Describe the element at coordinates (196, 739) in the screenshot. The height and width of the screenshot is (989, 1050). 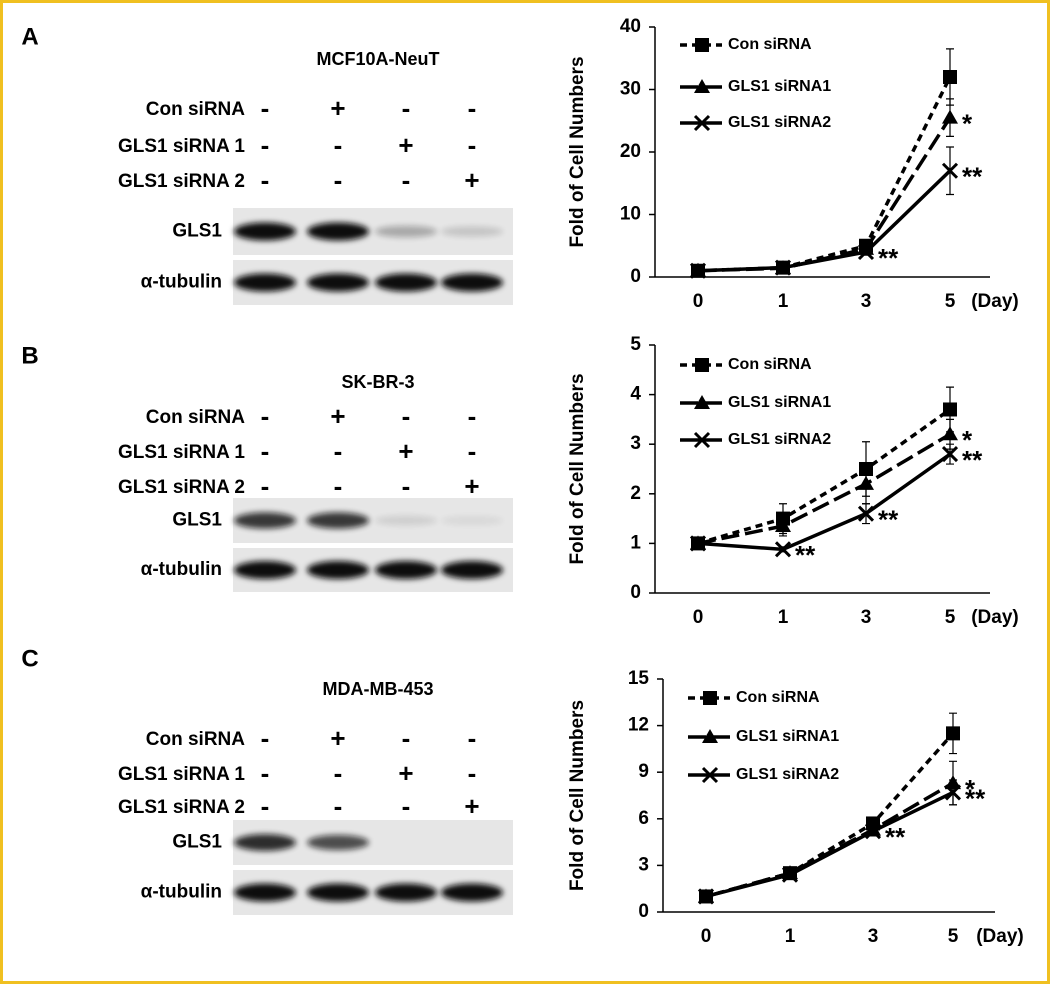
I see `row-label: Con siRNA` at that location.